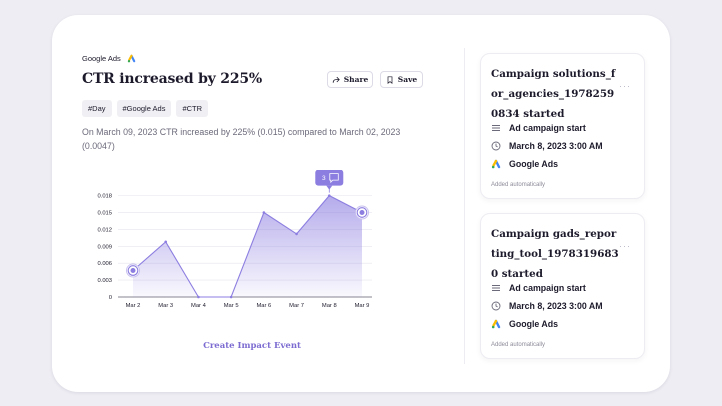 This screenshot has height=406, width=722. I want to click on ctr-line, so click(247, 246).